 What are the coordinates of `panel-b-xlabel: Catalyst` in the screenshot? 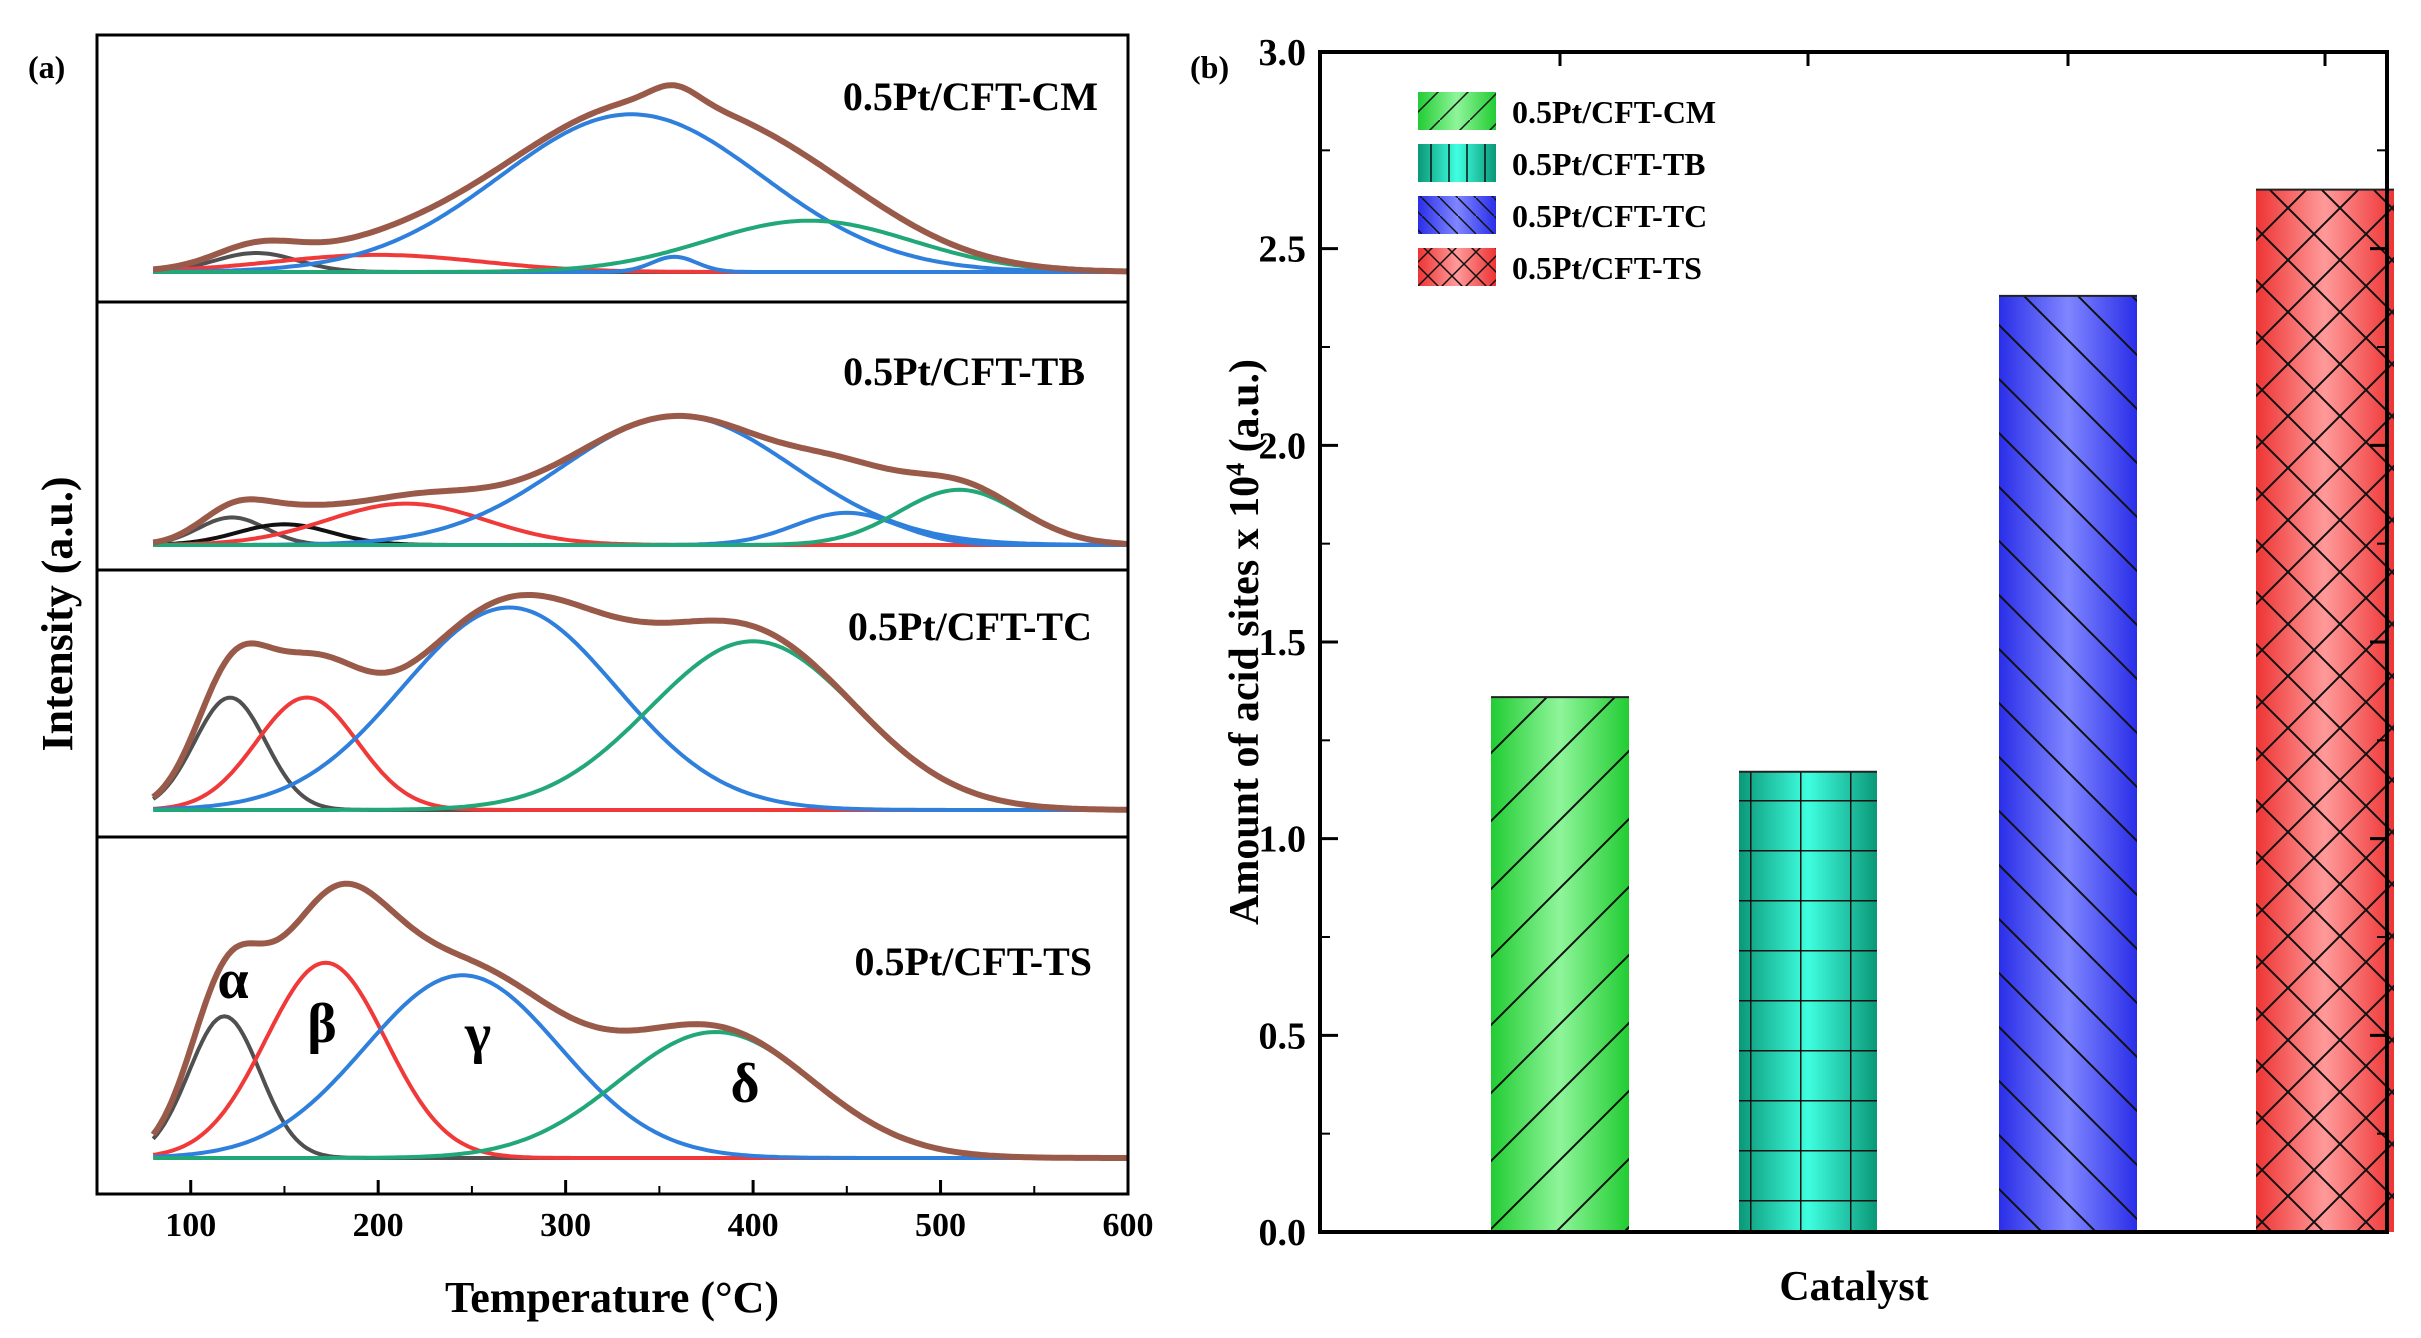 It's located at (1853, 1287).